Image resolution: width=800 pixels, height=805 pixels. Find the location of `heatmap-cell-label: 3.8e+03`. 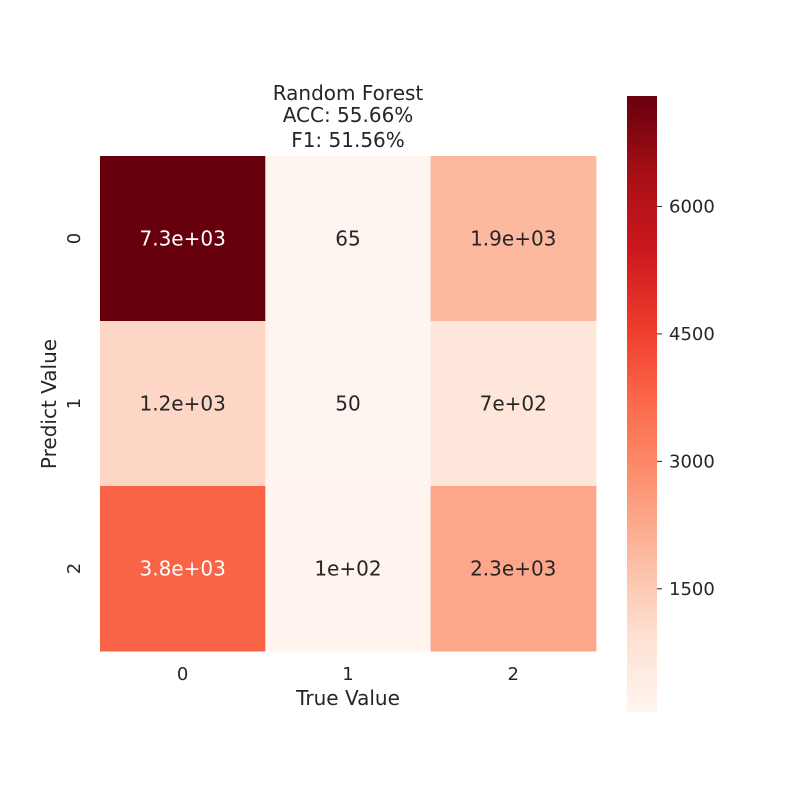

heatmap-cell-label: 3.8e+03 is located at coordinates (182, 569).